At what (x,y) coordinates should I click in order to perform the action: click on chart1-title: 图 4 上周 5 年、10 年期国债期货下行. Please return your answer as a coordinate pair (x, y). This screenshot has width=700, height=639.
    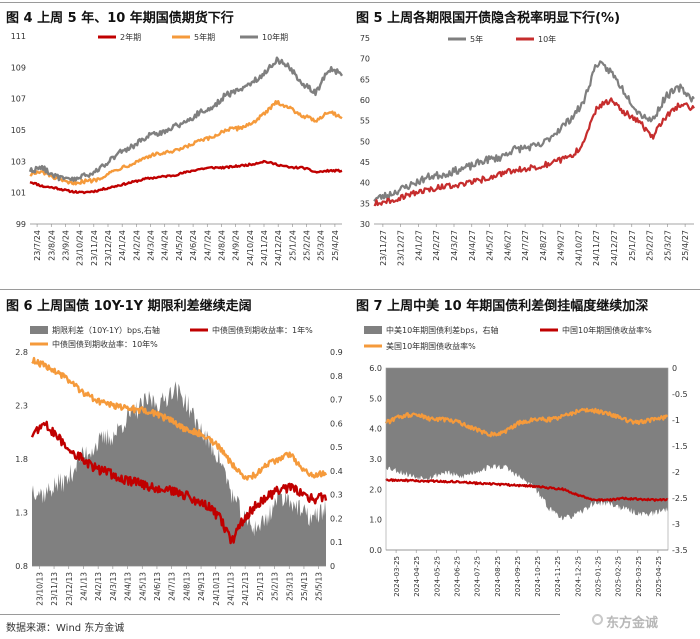
    Looking at the image, I should click on (120, 18).